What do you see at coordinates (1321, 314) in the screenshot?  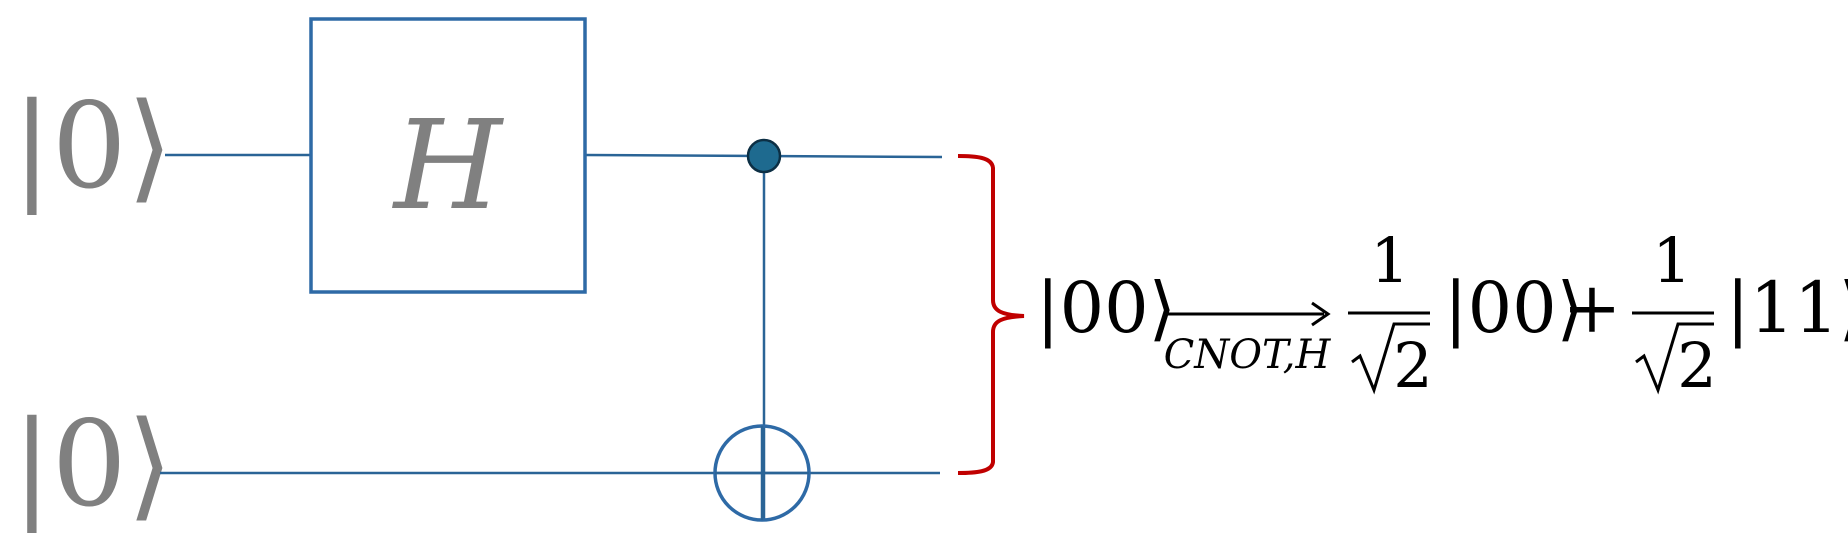 I see `transformation-arrow-head` at bounding box center [1321, 314].